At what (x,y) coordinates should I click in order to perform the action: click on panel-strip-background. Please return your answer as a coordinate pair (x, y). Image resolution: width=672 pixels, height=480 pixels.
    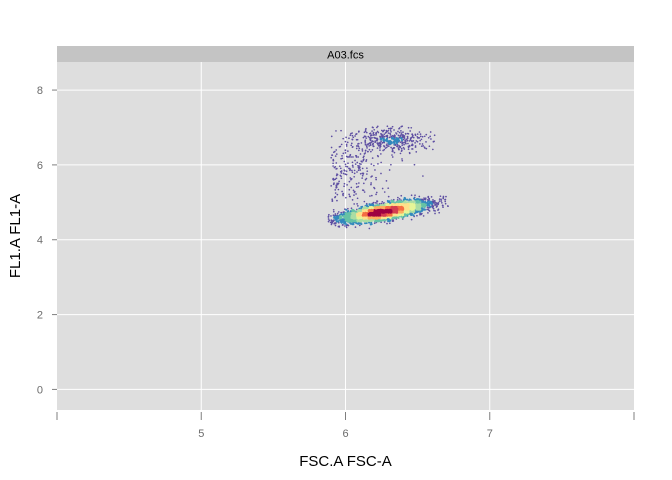
    Looking at the image, I should click on (345, 54).